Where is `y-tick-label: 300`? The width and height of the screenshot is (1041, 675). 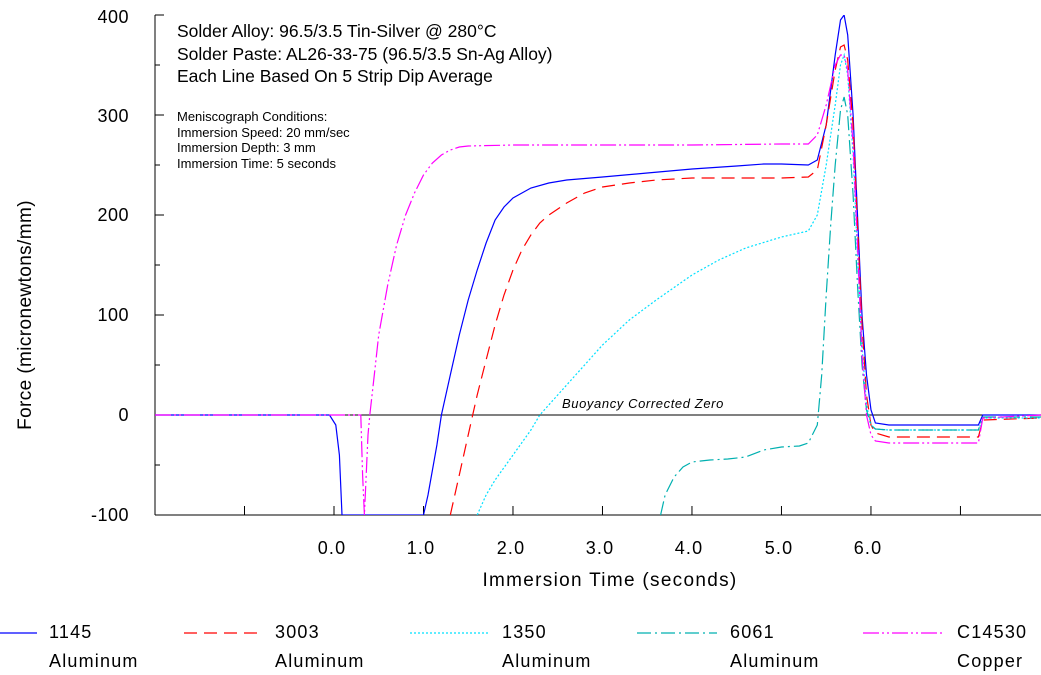 y-tick-label: 300 is located at coordinates (113, 116).